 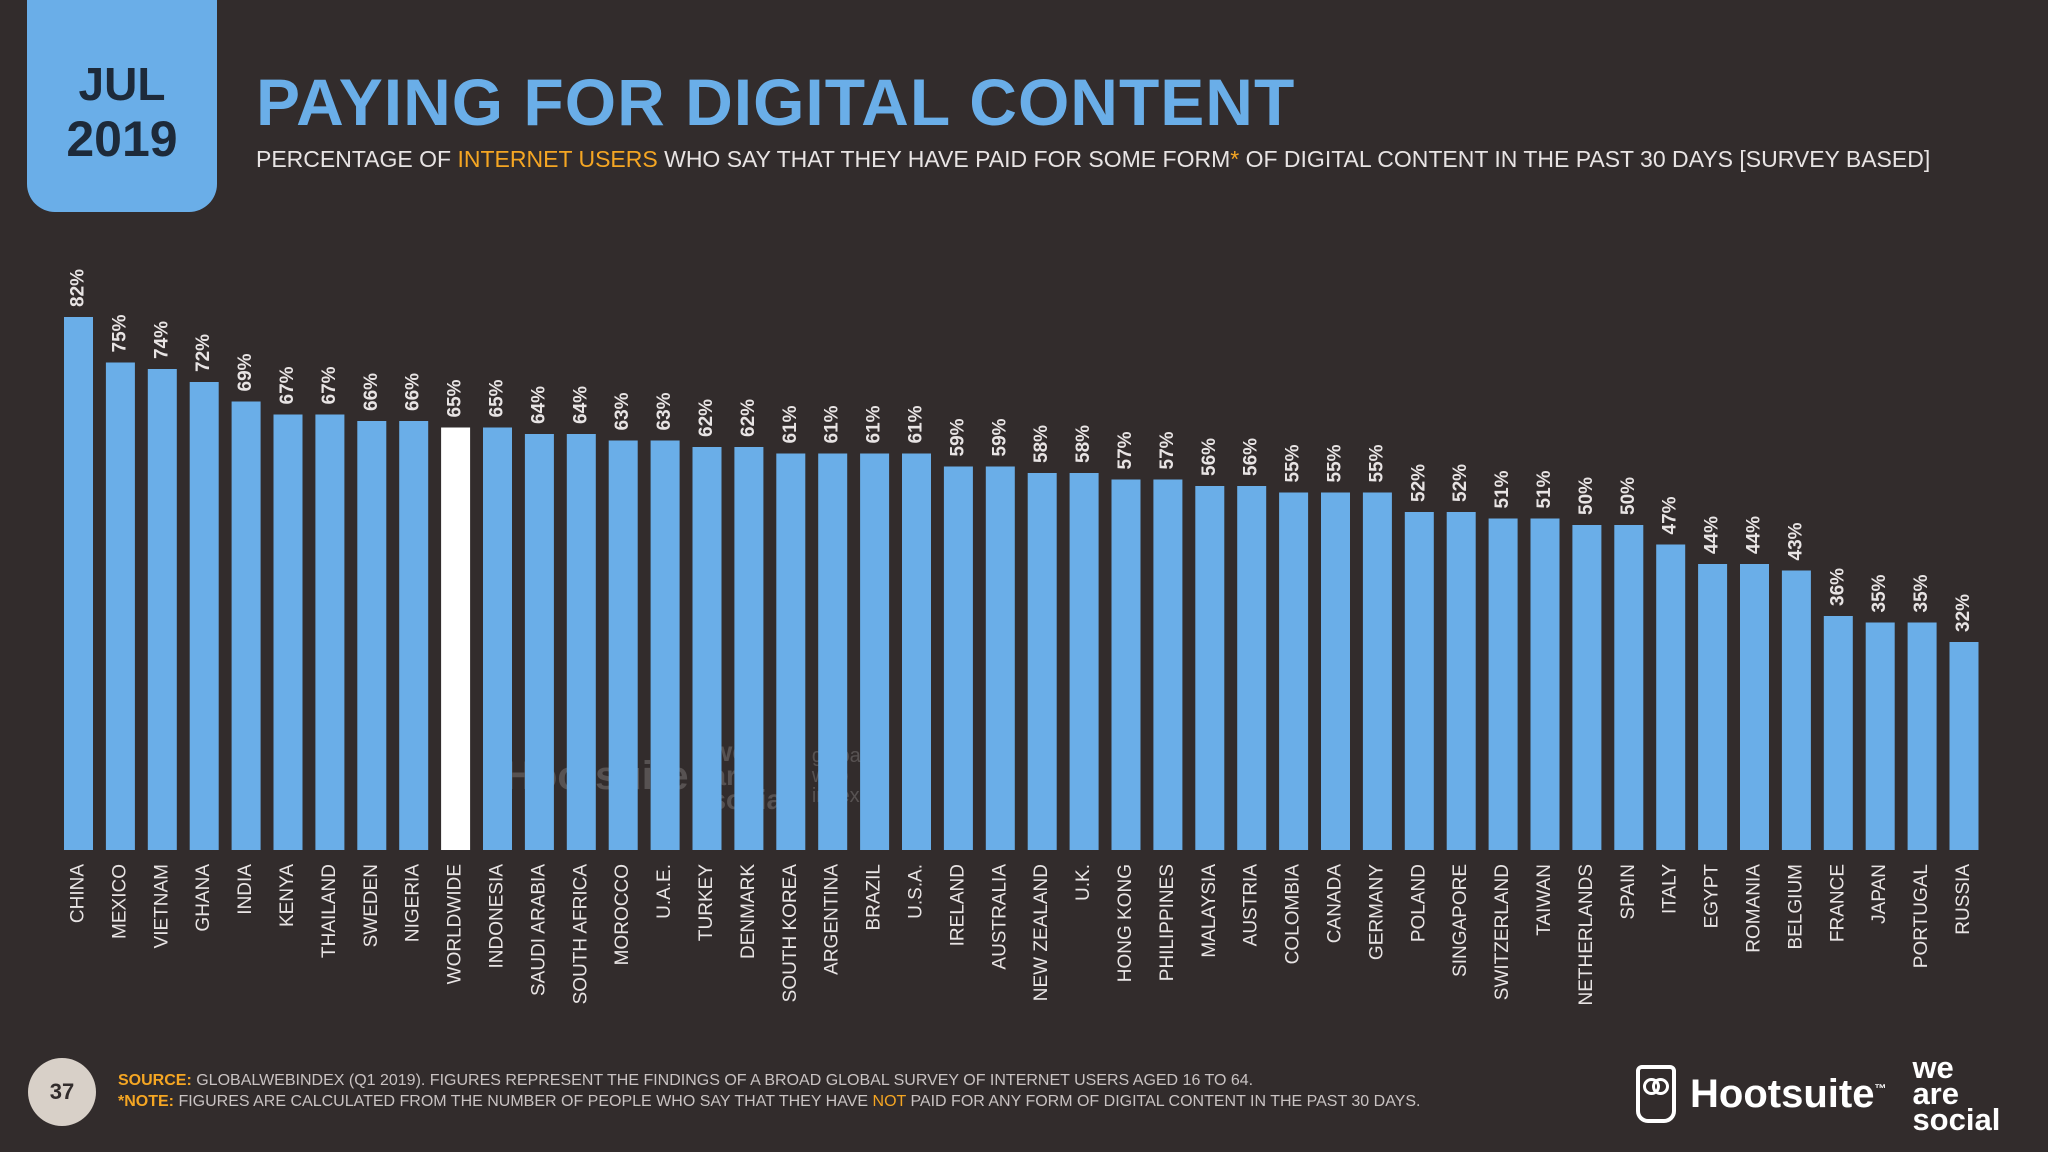 What do you see at coordinates (538, 405) in the screenshot?
I see `value-label-saudi-arabia: 64%` at bounding box center [538, 405].